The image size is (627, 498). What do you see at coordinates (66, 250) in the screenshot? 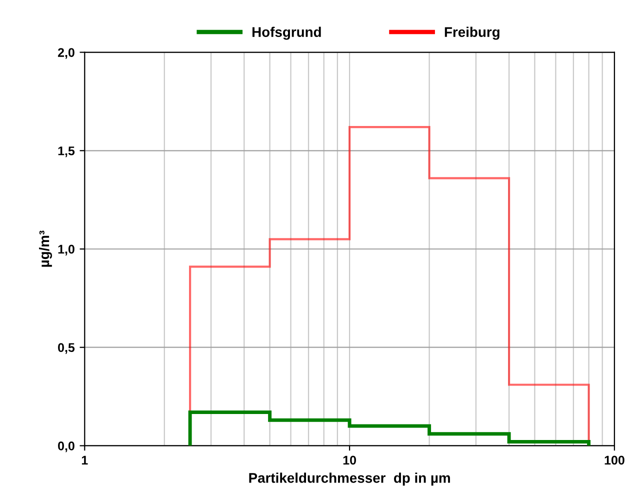
I see `y-tick-label: 1,0` at bounding box center [66, 250].